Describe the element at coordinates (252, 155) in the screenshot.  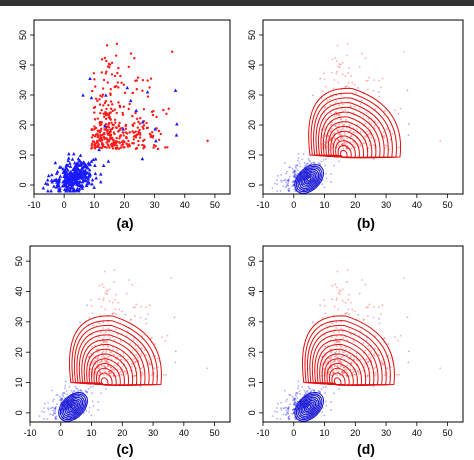
I see `y-tick-label: 10` at that location.